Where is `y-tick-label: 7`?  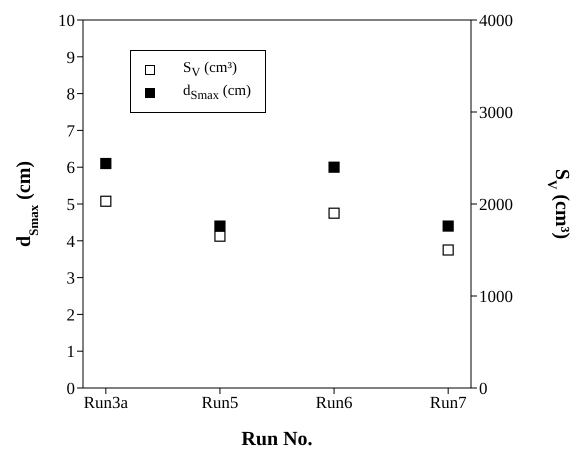
y-tick-label: 7 is located at coordinates (71, 130).